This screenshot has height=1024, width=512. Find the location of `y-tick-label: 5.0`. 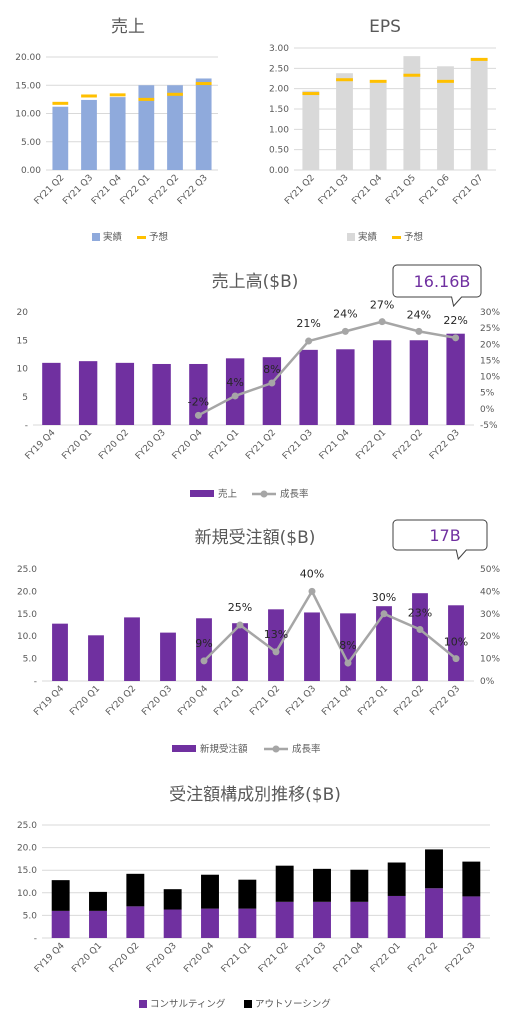

y-tick-label: 5.0 is located at coordinates (30, 660).